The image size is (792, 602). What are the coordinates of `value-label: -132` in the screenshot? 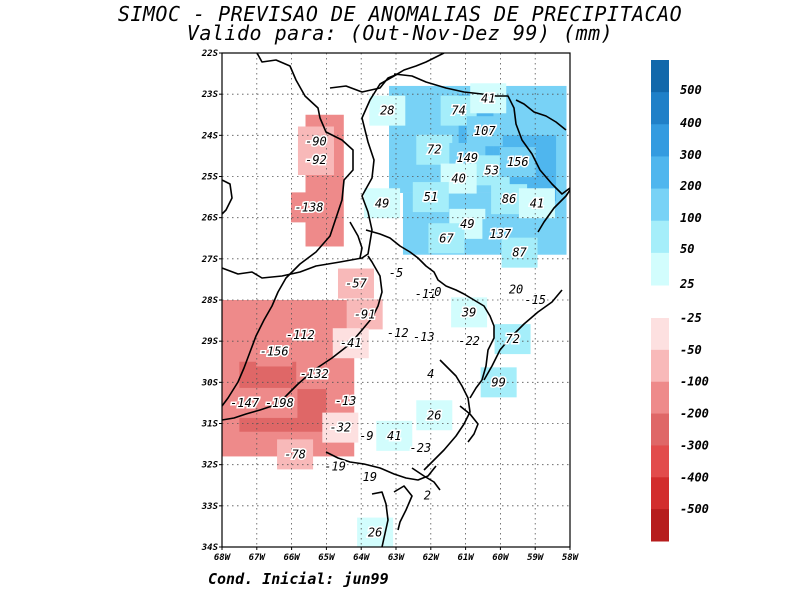 It's located at (314, 374).